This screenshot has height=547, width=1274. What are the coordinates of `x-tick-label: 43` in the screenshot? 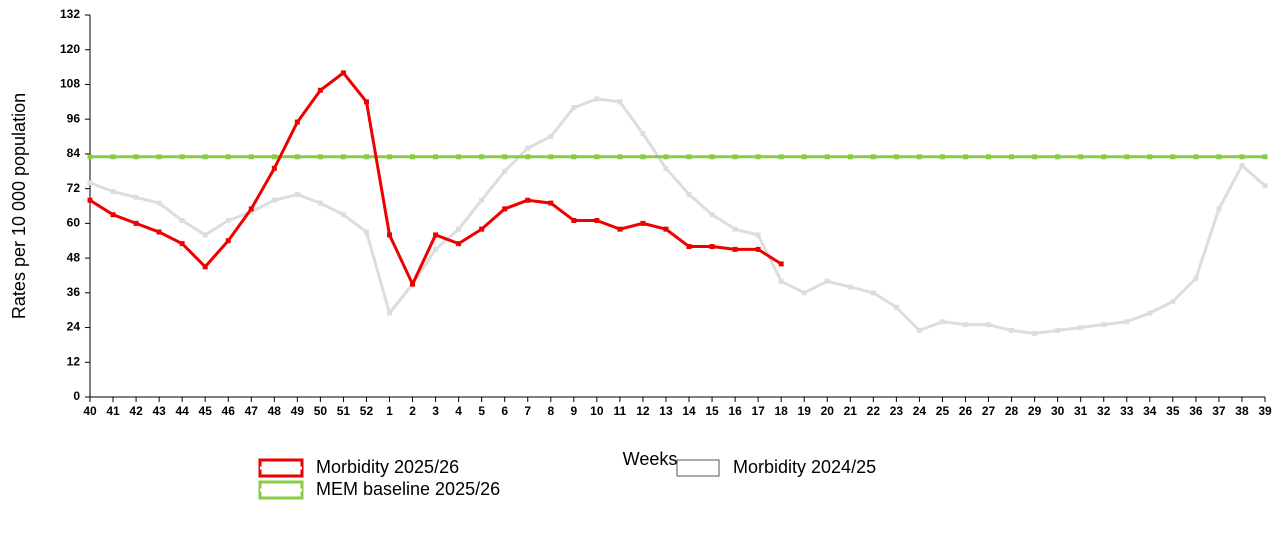 It's located at (159, 411).